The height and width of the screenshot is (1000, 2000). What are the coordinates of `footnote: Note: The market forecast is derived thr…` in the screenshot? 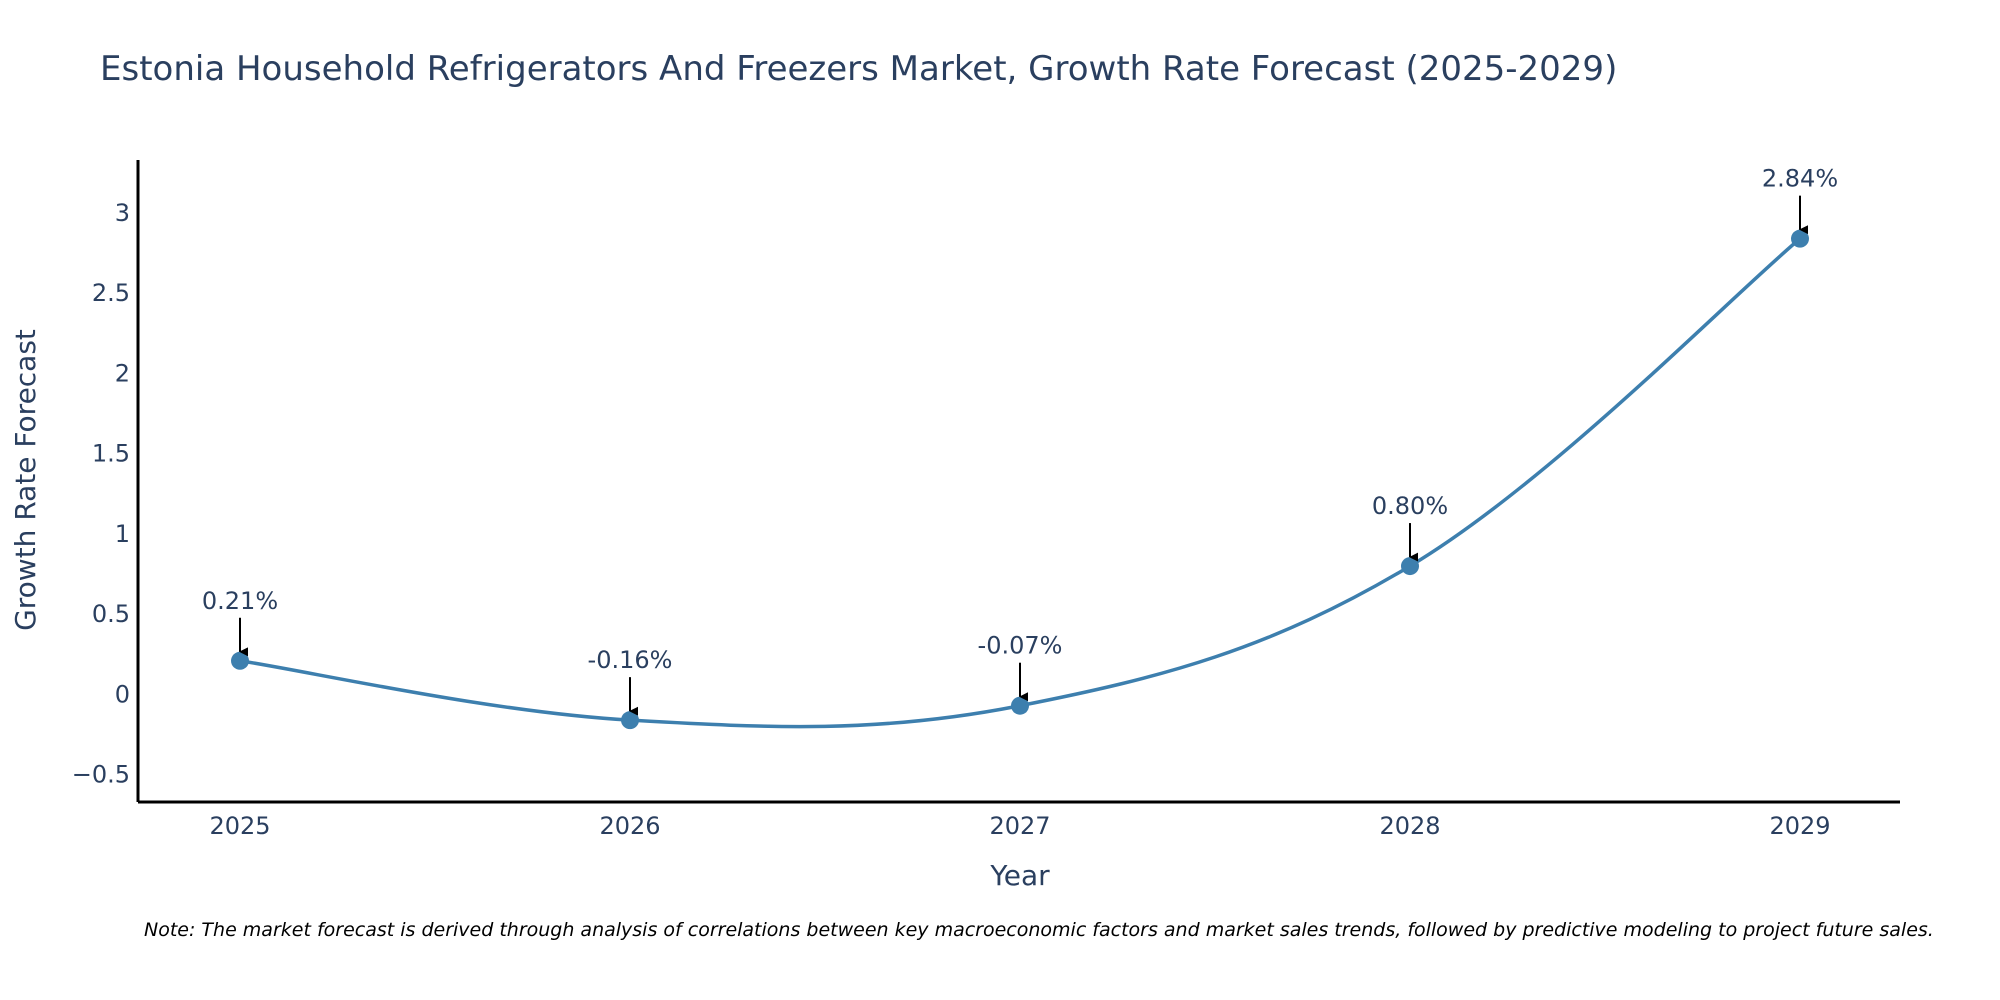 It's located at (1039, 930).